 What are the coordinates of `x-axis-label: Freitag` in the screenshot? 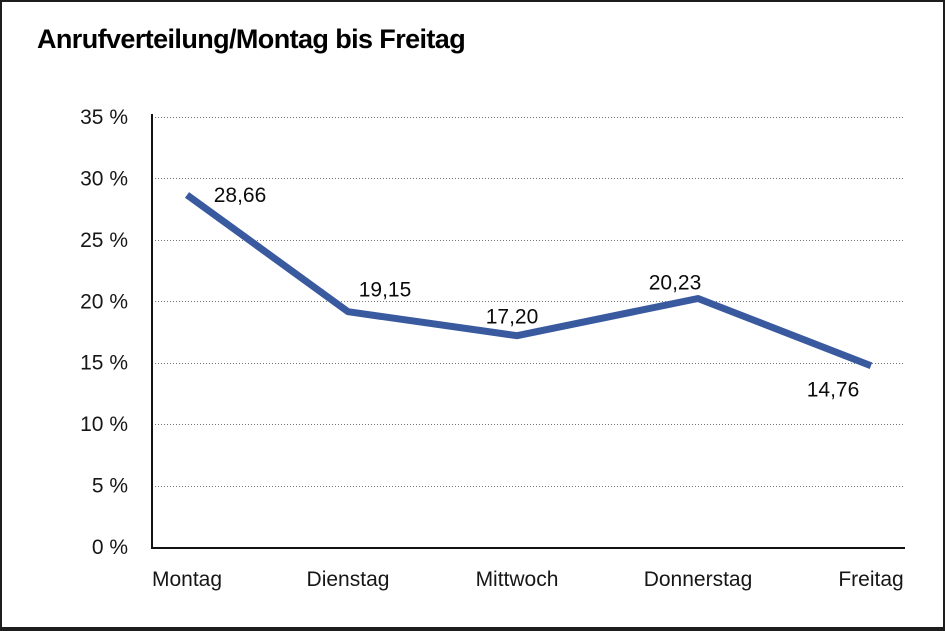 It's located at (870, 579).